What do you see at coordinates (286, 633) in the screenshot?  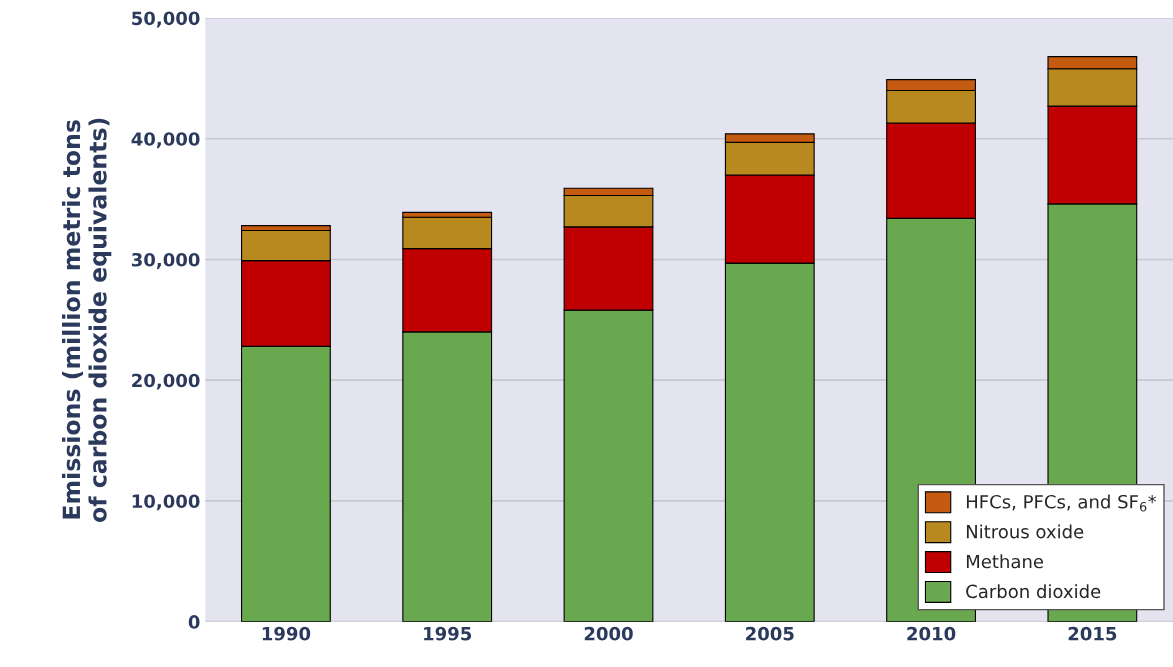 I see `x-tick-label: 1990` at bounding box center [286, 633].